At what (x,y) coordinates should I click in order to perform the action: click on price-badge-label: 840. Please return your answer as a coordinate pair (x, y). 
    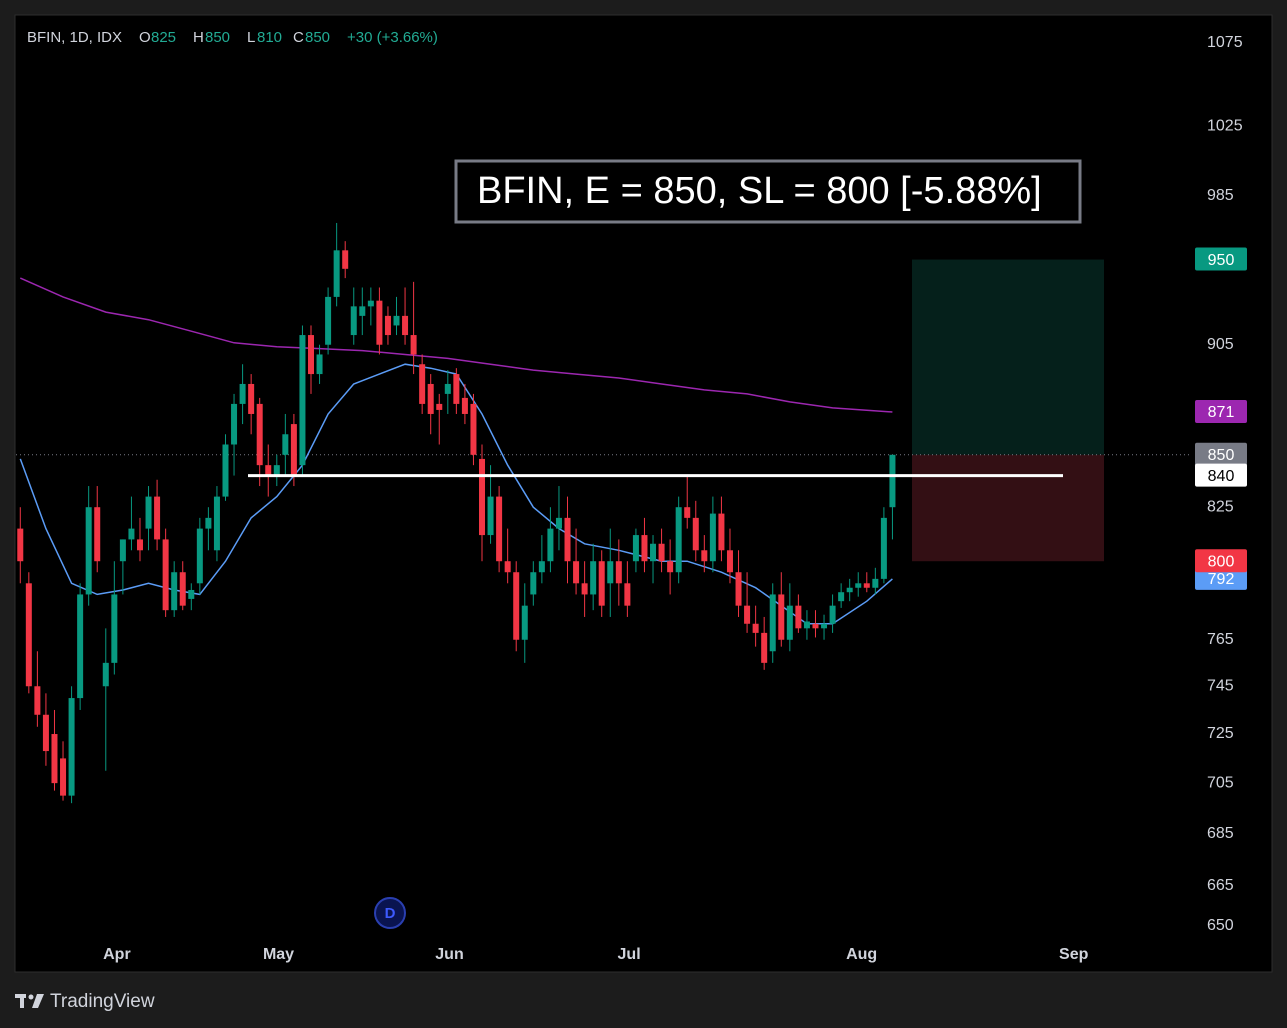
    Looking at the image, I should click on (1221, 476).